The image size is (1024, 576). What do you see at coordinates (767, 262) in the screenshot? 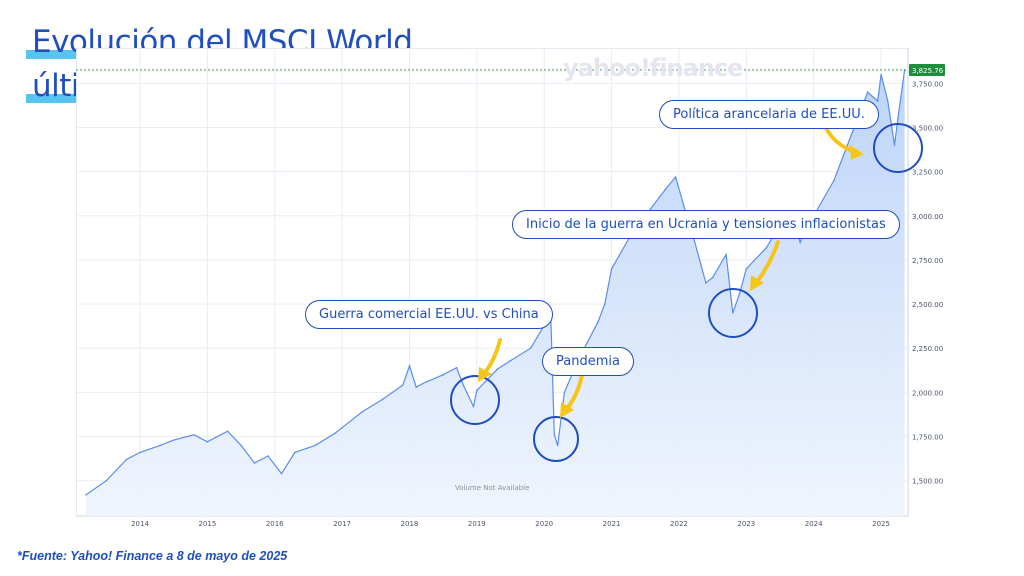
I see `ukraine-arrow` at bounding box center [767, 262].